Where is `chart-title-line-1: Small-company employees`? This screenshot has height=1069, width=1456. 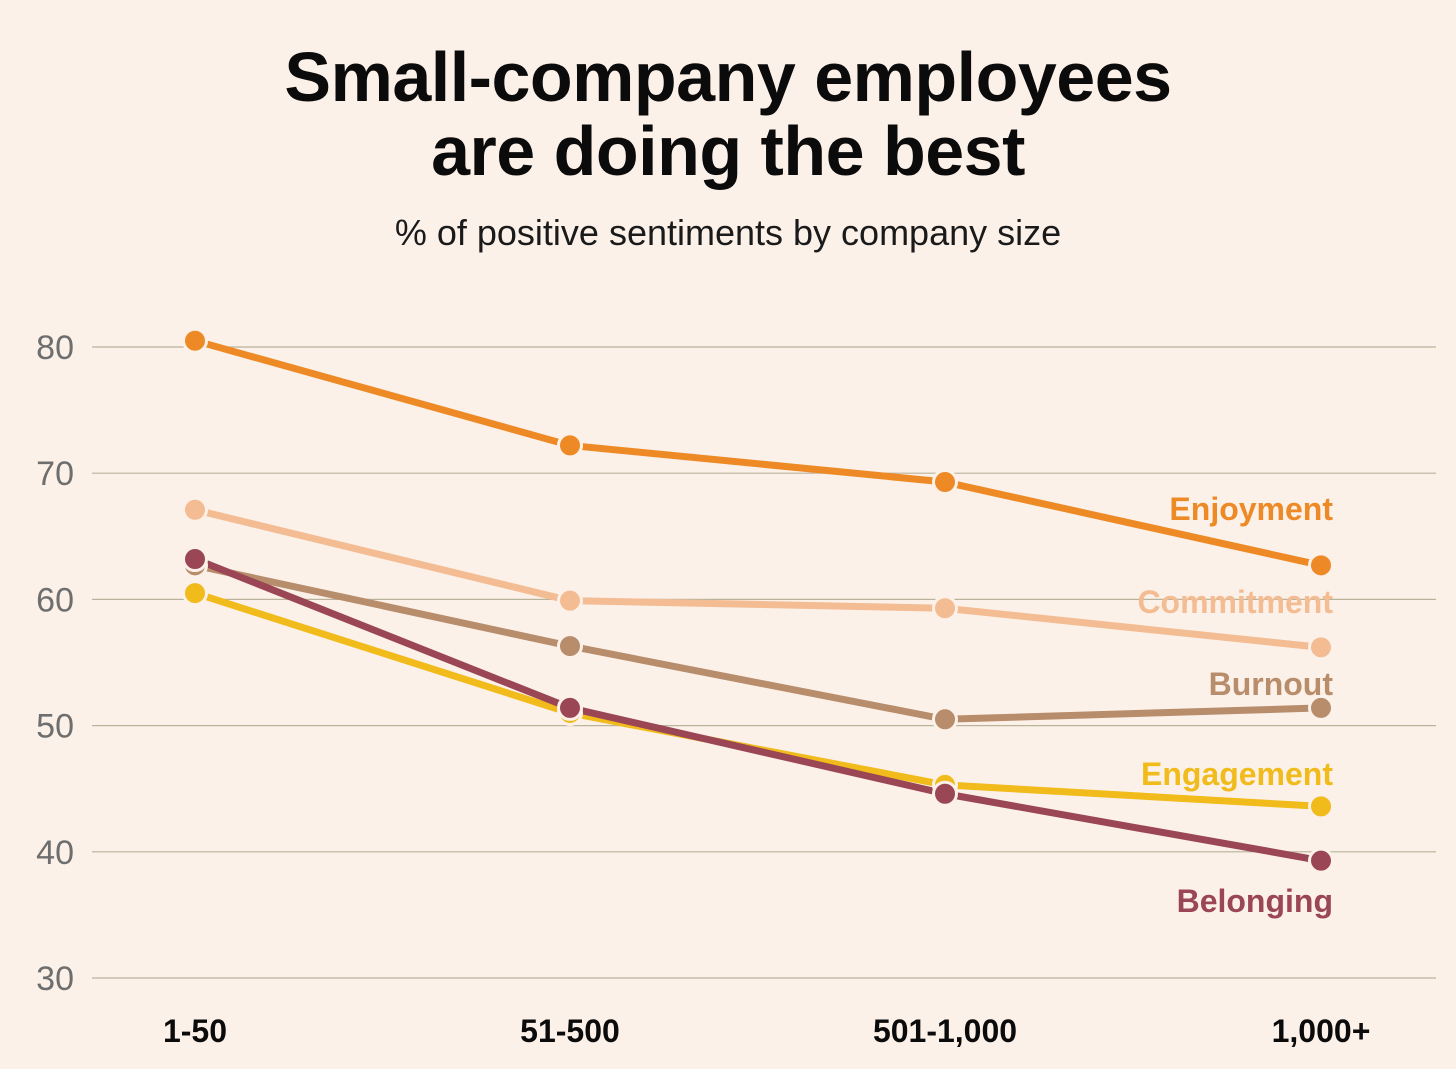
chart-title-line-1: Small-company employees is located at coordinates (728, 77).